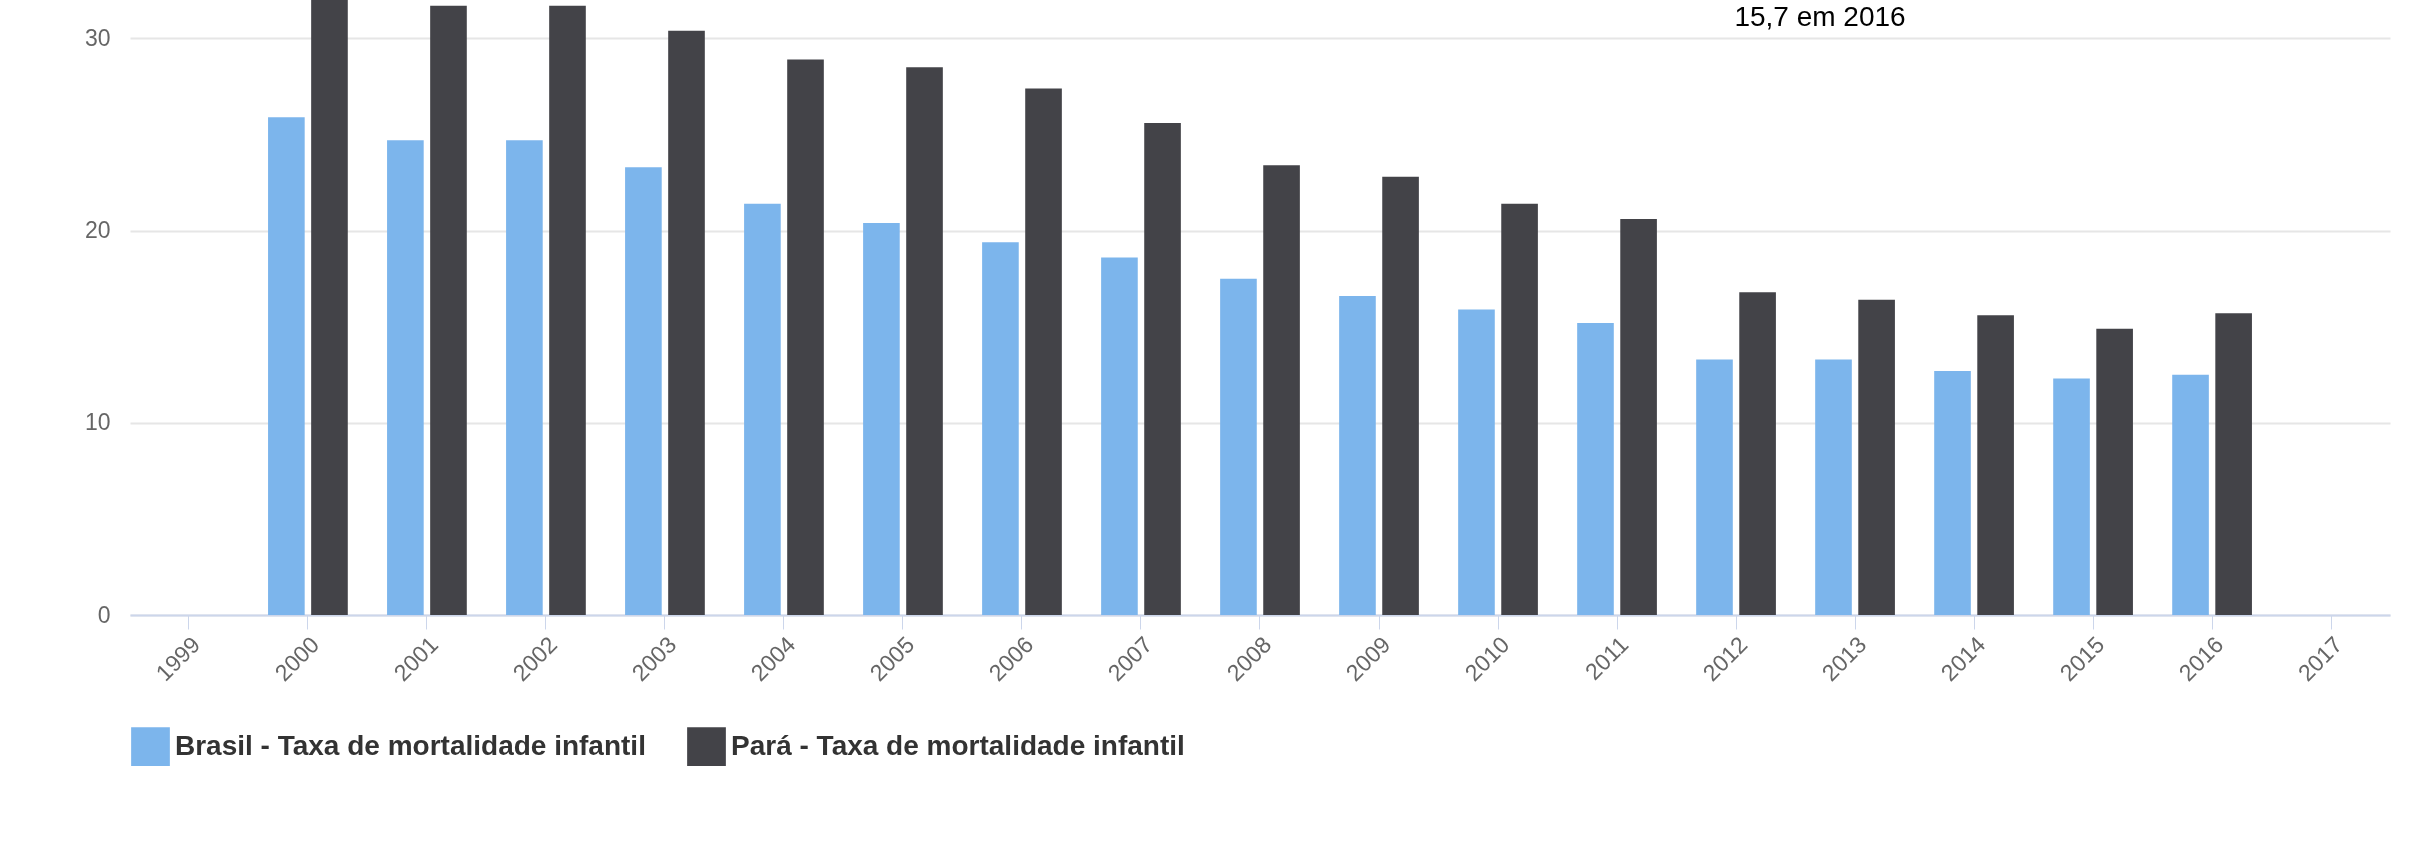 The height and width of the screenshot is (848, 2427). Describe the element at coordinates (97, 422) in the screenshot. I see `y-tick-label: 10` at that location.